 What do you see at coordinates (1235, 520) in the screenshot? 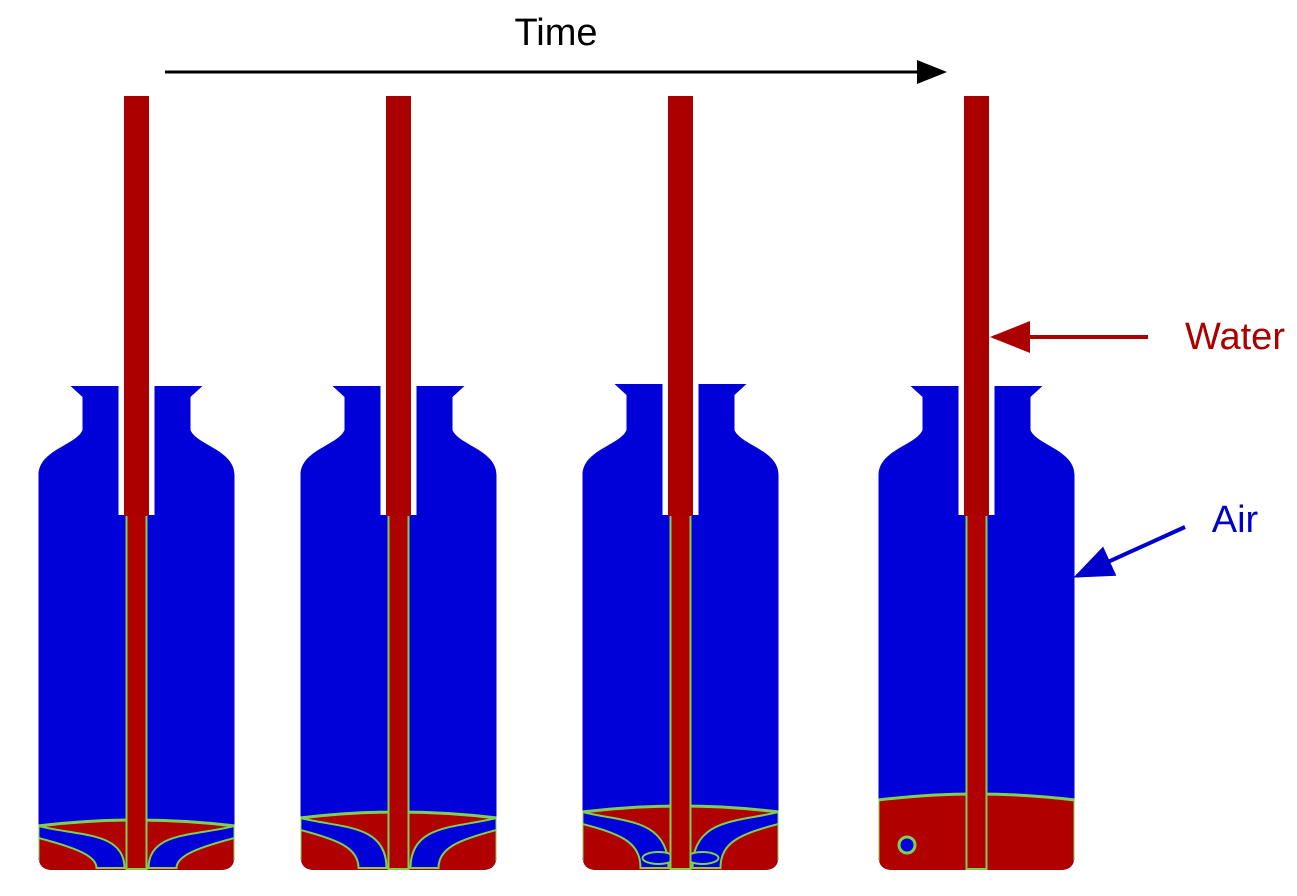
I see `air-label: Air` at bounding box center [1235, 520].